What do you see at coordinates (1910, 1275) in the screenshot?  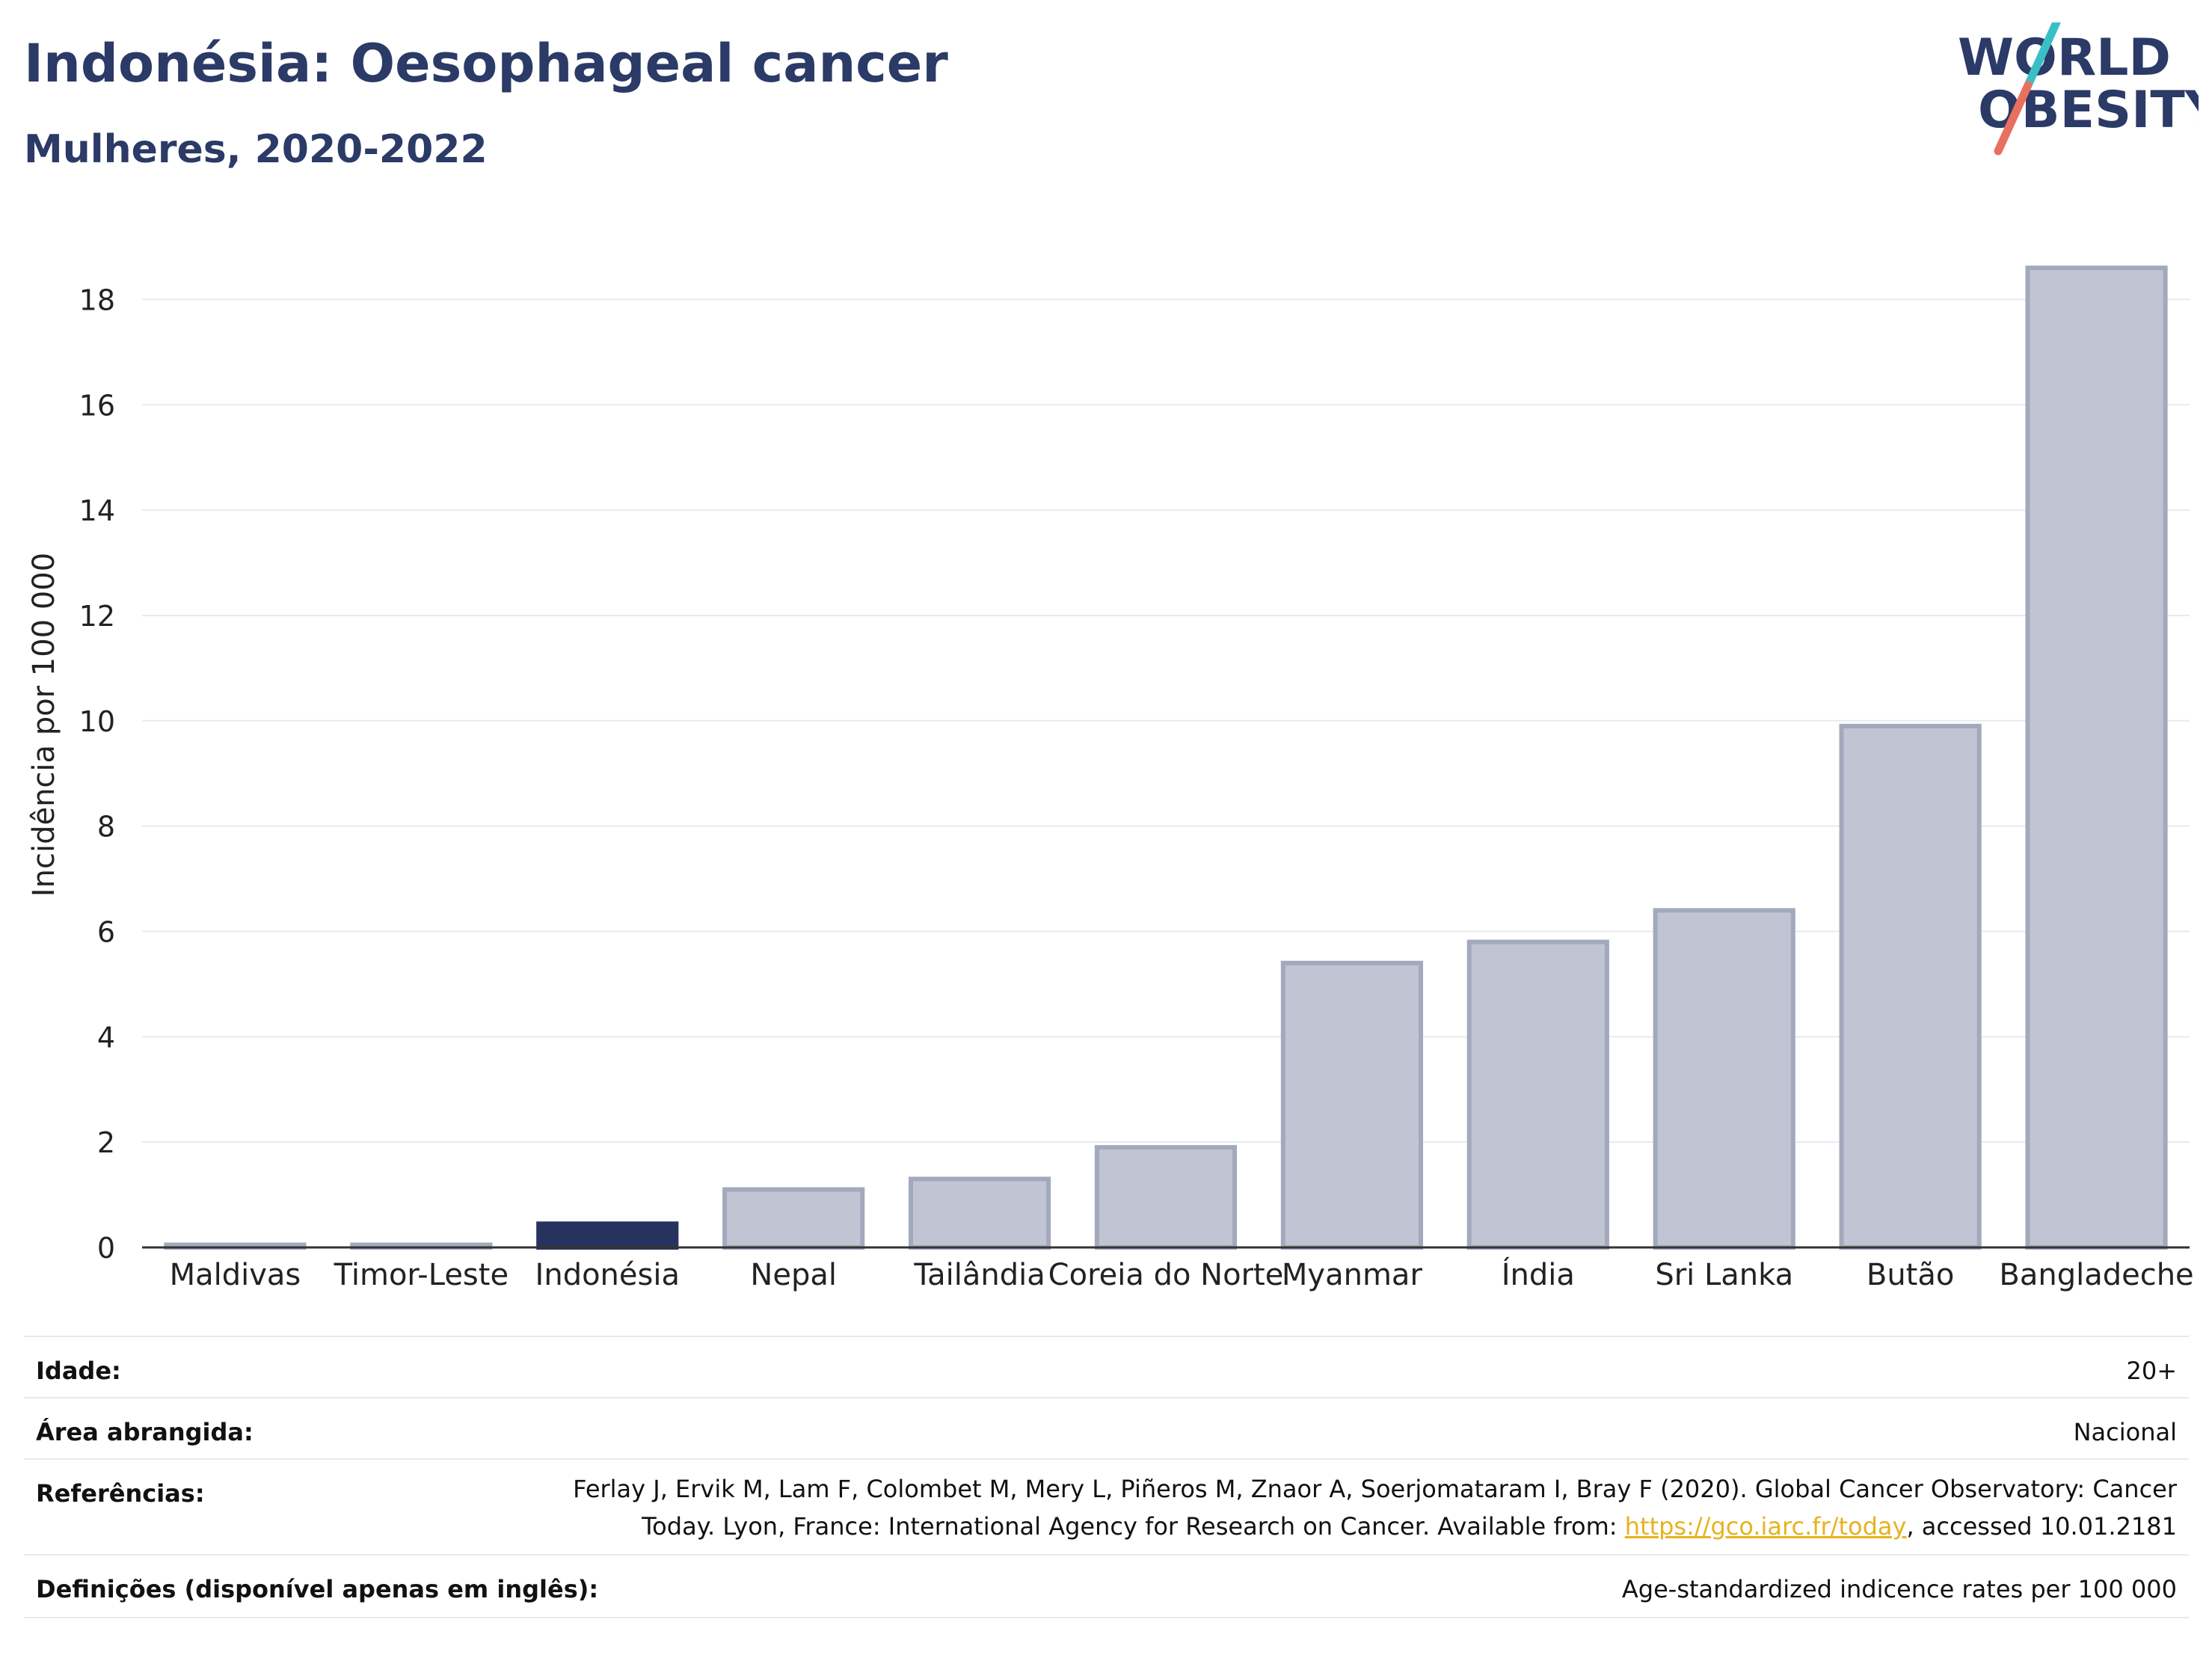 I see `x-tick-label: Butão` at bounding box center [1910, 1275].